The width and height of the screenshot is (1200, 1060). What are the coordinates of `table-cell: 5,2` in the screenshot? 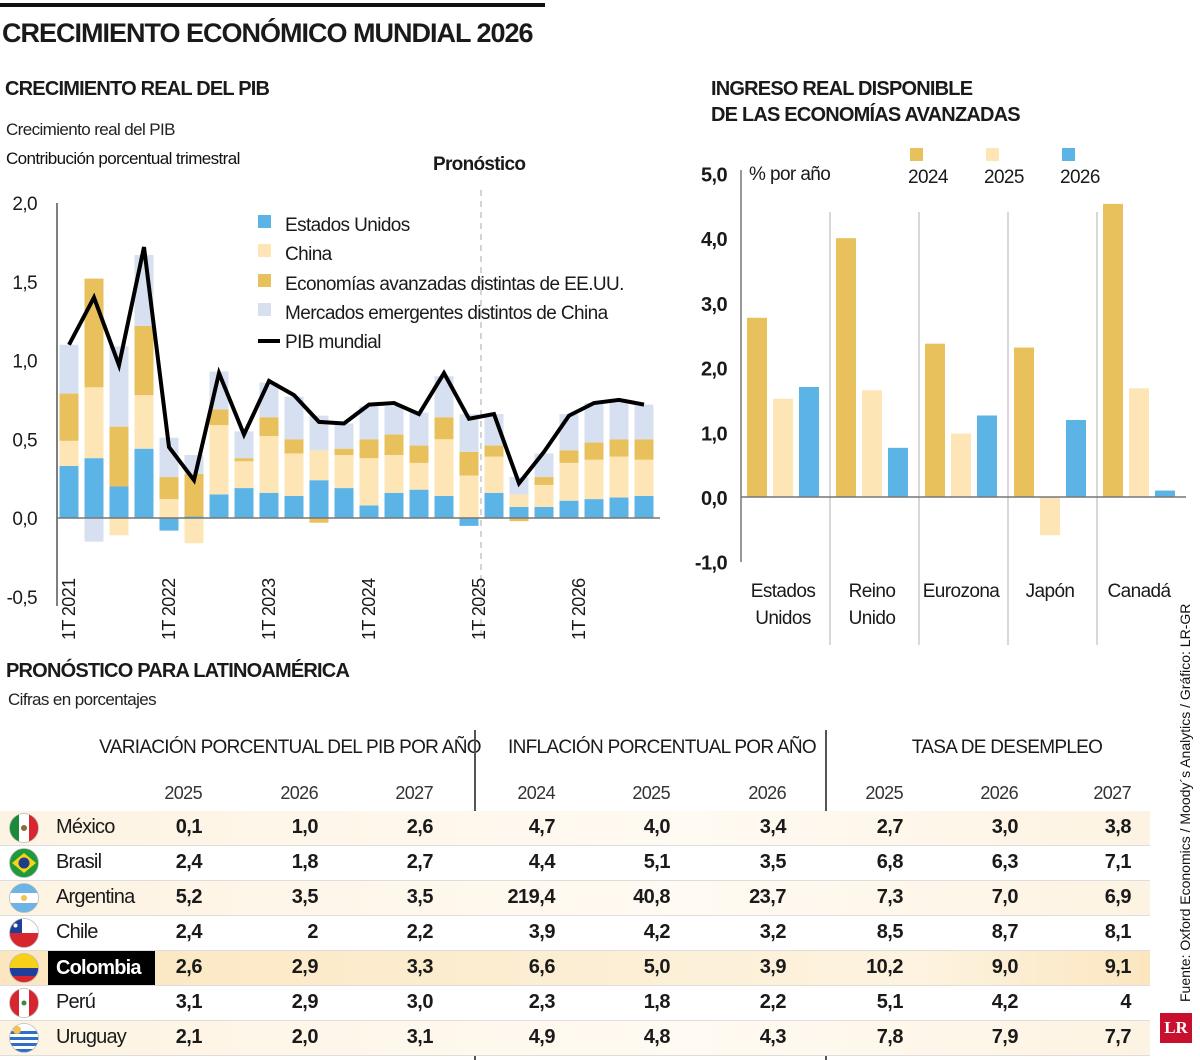 It's located at (189, 897).